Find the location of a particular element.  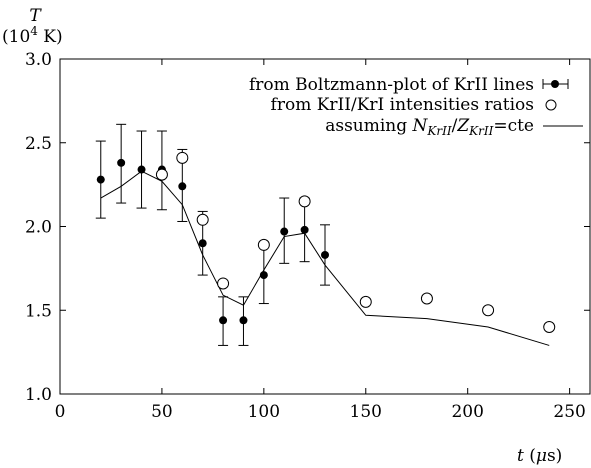

x-axis-label: t (μs) is located at coordinates (539, 456).